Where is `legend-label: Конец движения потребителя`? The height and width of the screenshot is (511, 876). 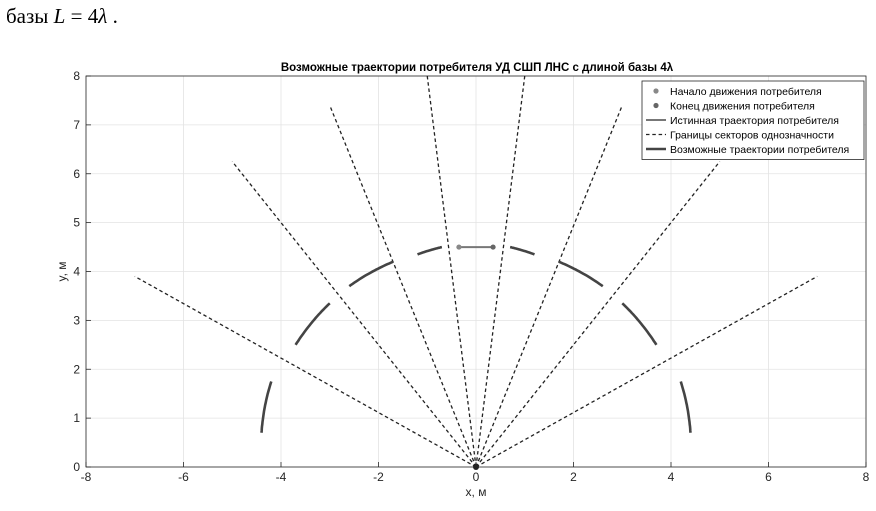 legend-label: Конец движения потребителя is located at coordinates (742, 106).